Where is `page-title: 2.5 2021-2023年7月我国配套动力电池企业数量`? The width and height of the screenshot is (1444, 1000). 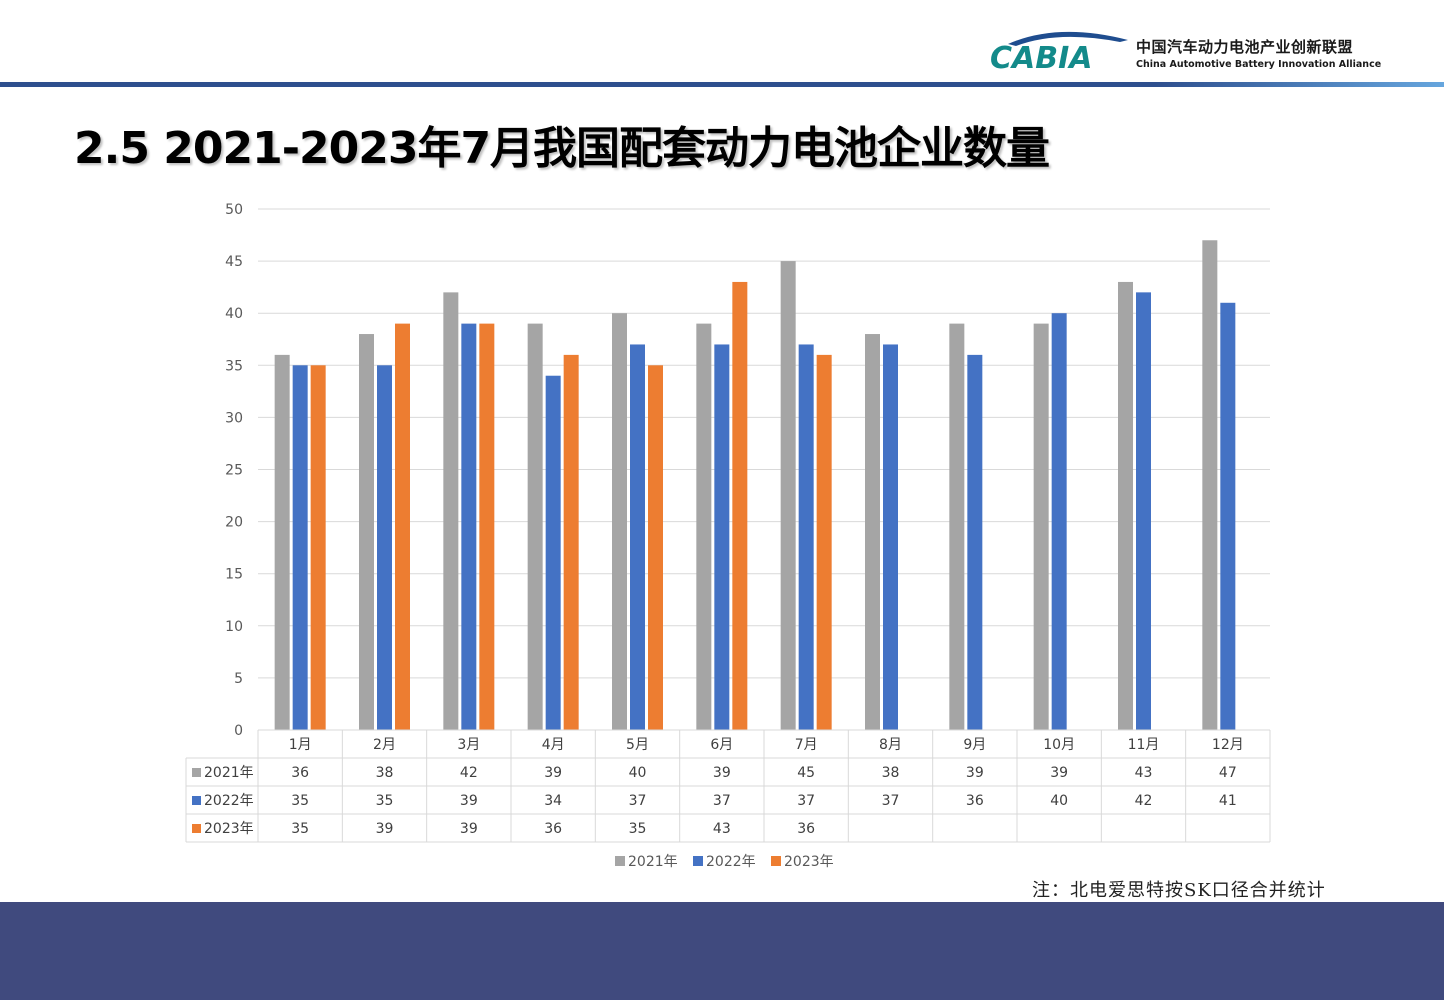 page-title: 2.5 2021-2023年7月我国配套动力电池企业数量 is located at coordinates (562, 148).